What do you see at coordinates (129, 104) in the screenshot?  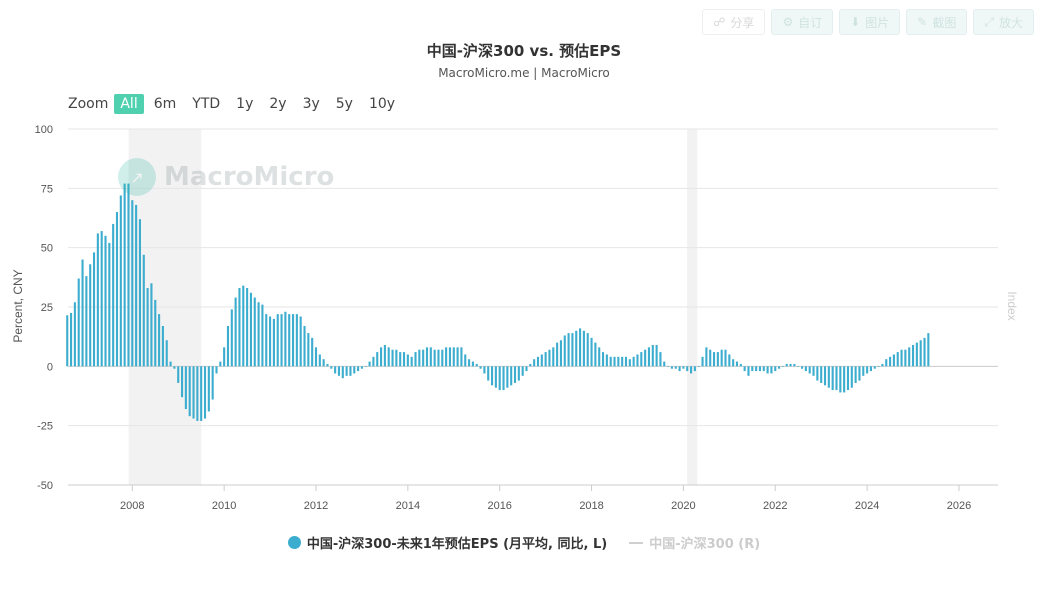 I see `zoom-all-button: All` at bounding box center [129, 104].